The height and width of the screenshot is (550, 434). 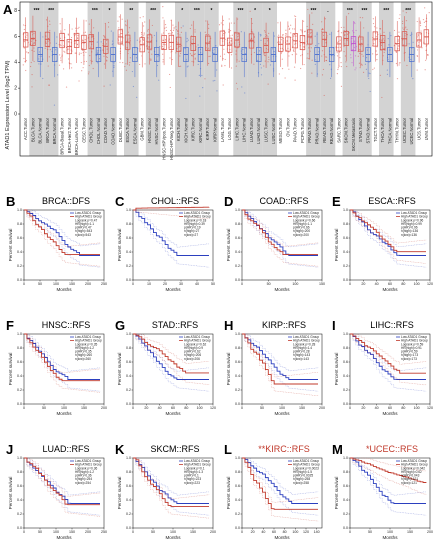 What do you see at coordinates (408, 11) in the screenshot?
I see `significance-mark: ***` at bounding box center [408, 11].